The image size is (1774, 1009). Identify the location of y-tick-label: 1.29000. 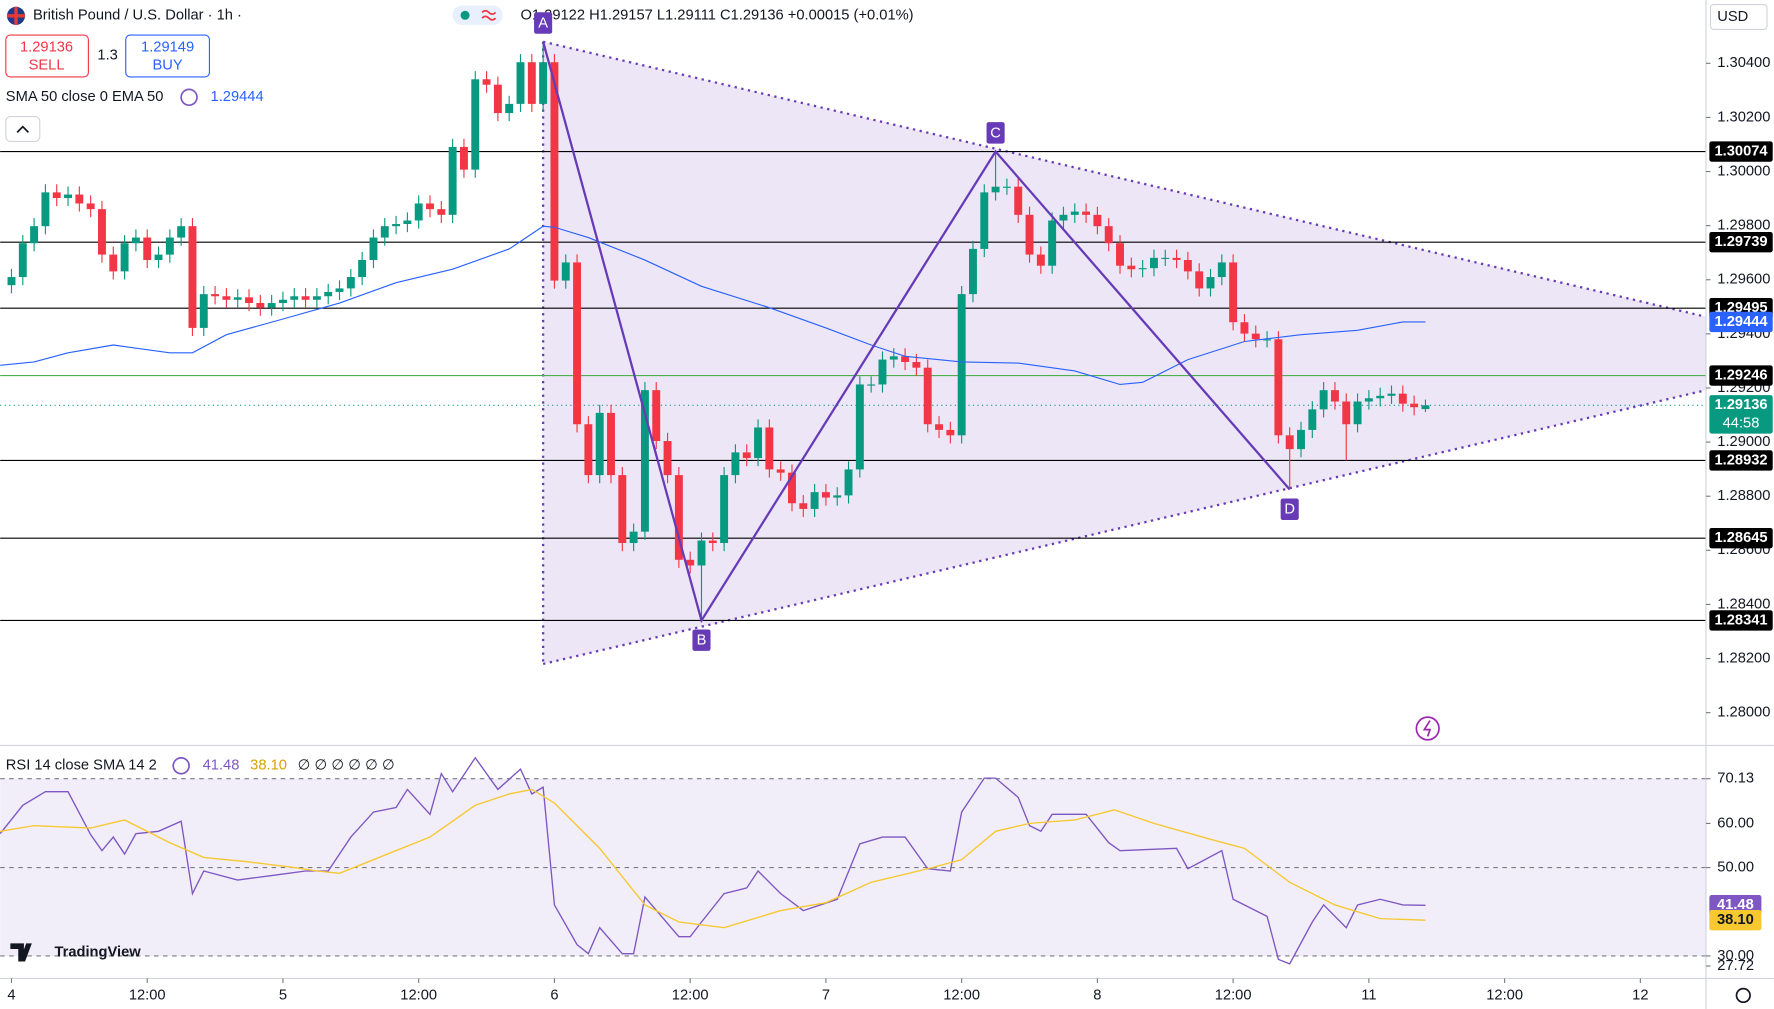
(1743, 442).